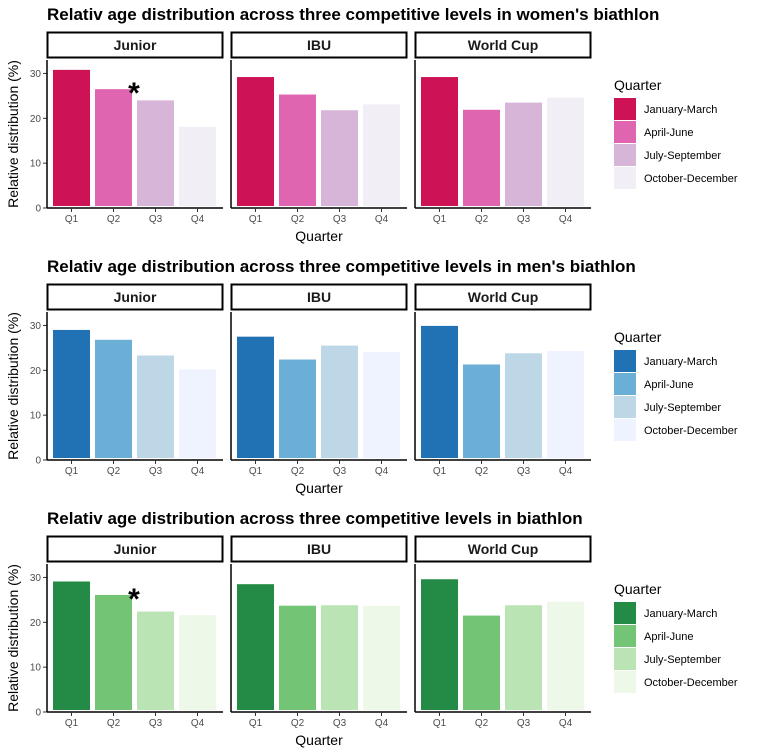 Image resolution: width=762 pixels, height=756 pixels. I want to click on significance-marker: *, so click(134, 599).